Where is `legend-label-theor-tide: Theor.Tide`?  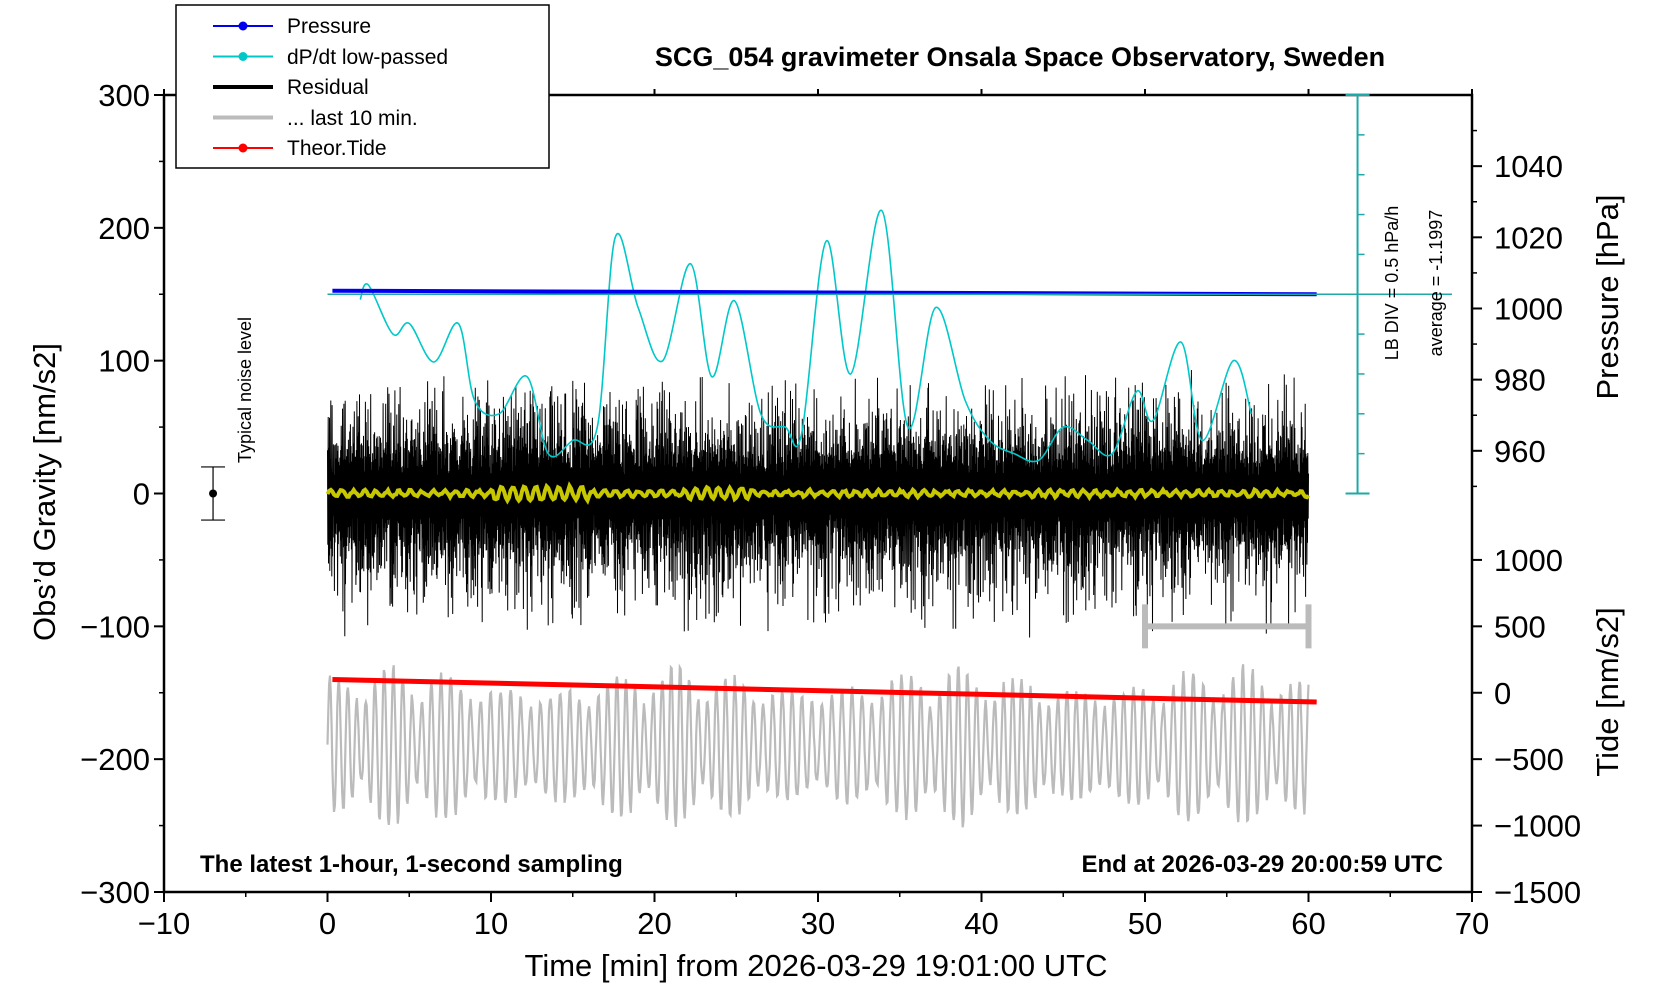
legend-label-theor-tide: Theor.Tide is located at coordinates (337, 148).